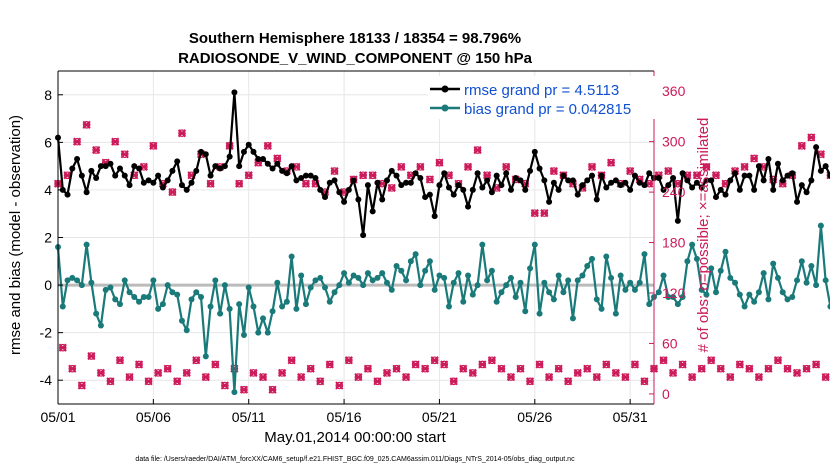 This screenshot has width=830, height=475. What do you see at coordinates (355, 58) in the screenshot?
I see `chart-subtitle: RADIOSONDE_V_WIND_COMPONENT @ 150 hPa` at bounding box center [355, 58].